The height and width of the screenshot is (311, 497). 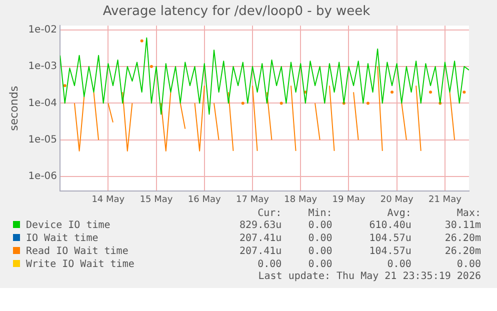 What do you see at coordinates (445, 199) in the screenshot?
I see `x-tick-label: 21 May` at bounding box center [445, 199].